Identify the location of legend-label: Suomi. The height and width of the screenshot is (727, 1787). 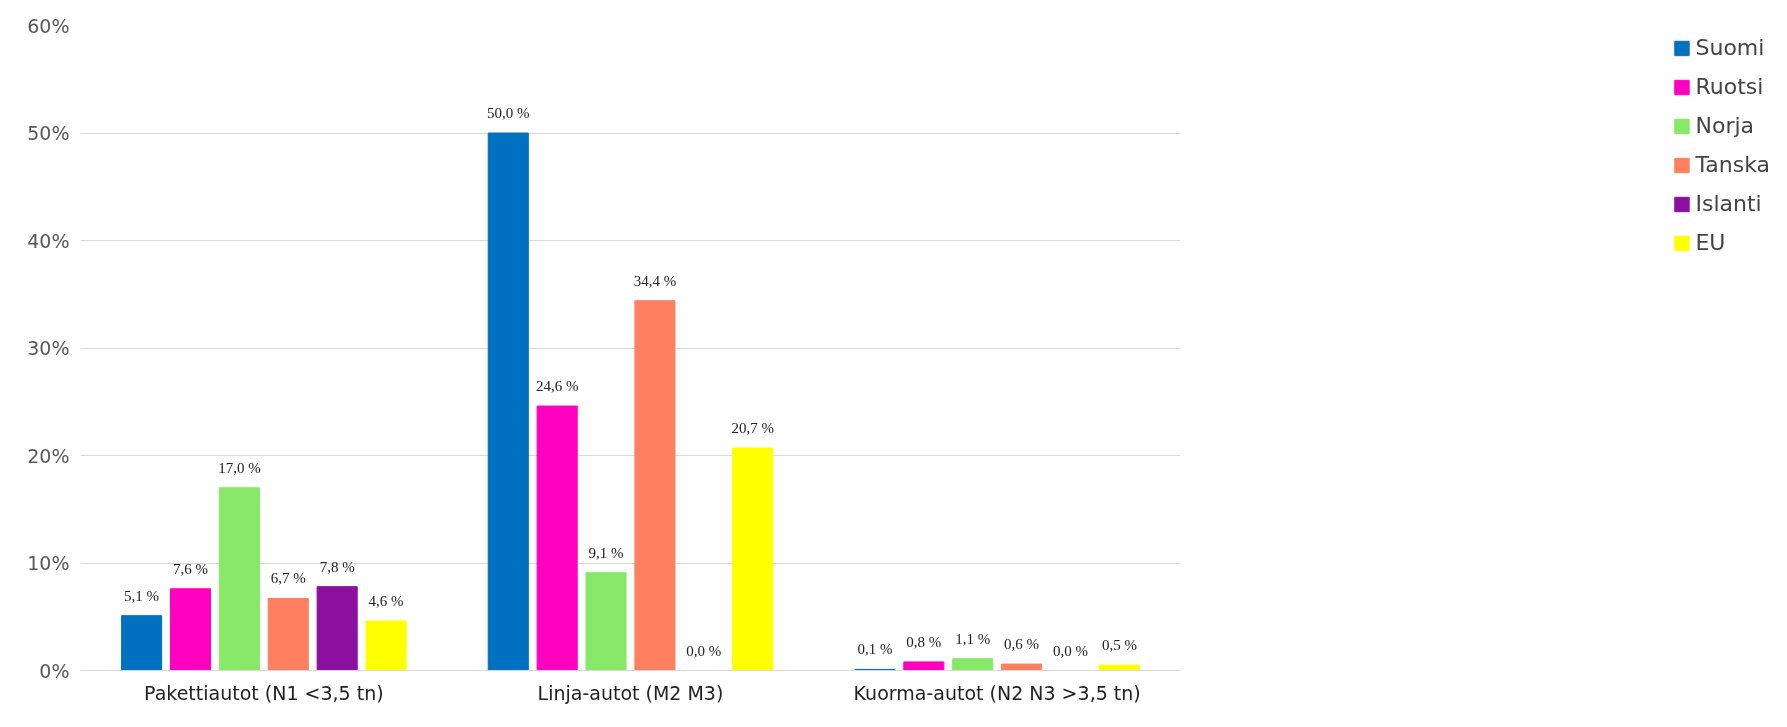
(1730, 47).